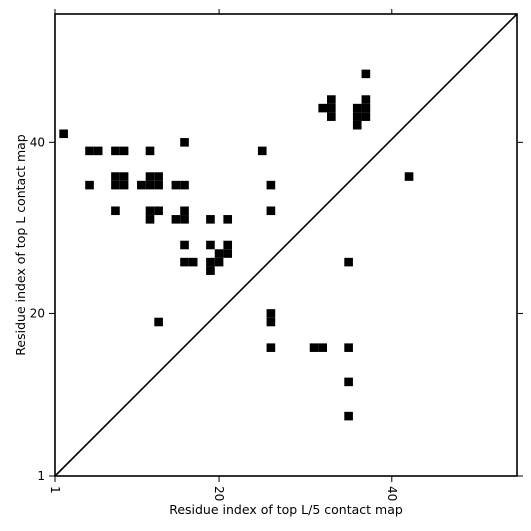 The image size is (531, 531). What do you see at coordinates (37, 313) in the screenshot?
I see `y-tick-label: 20` at bounding box center [37, 313].